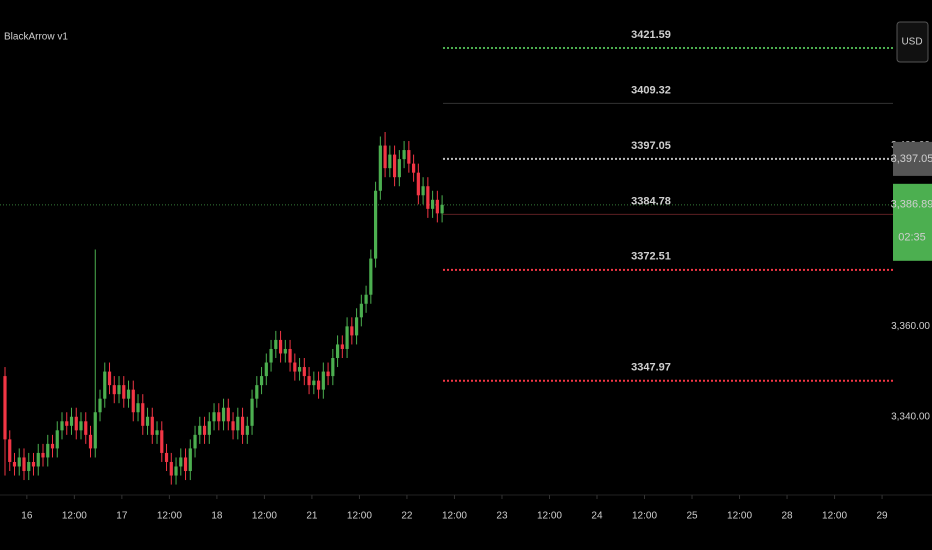  What do you see at coordinates (217, 516) in the screenshot?
I see `x-tick-label: 18` at bounding box center [217, 516].